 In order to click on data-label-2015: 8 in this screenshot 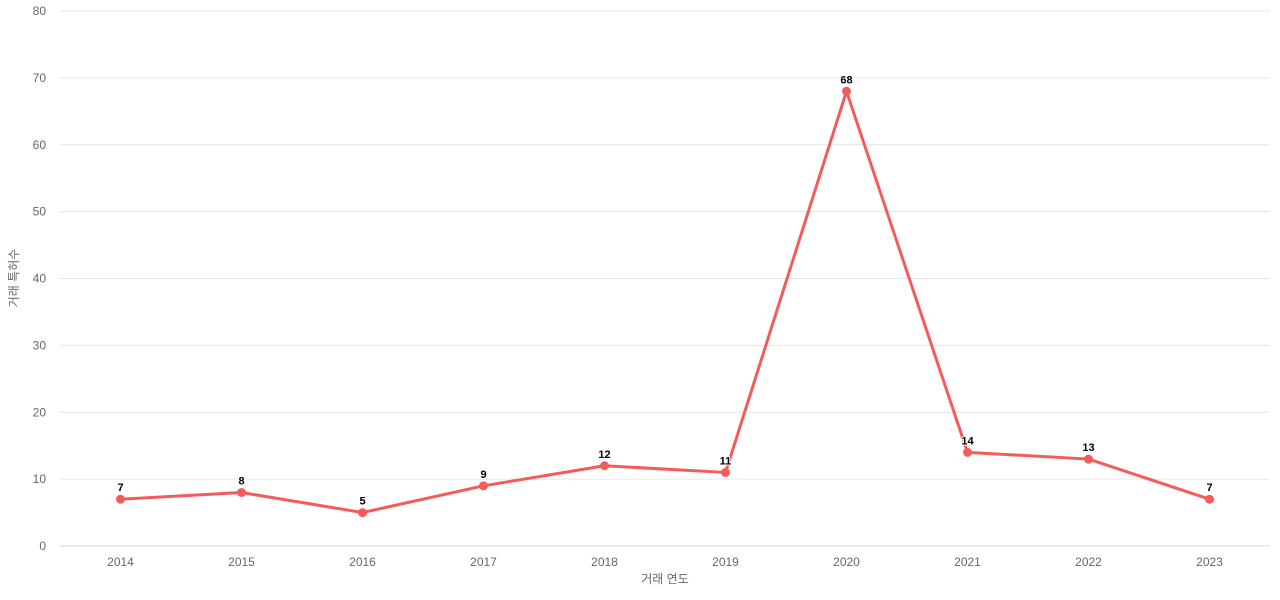, I will do `click(241, 482)`.